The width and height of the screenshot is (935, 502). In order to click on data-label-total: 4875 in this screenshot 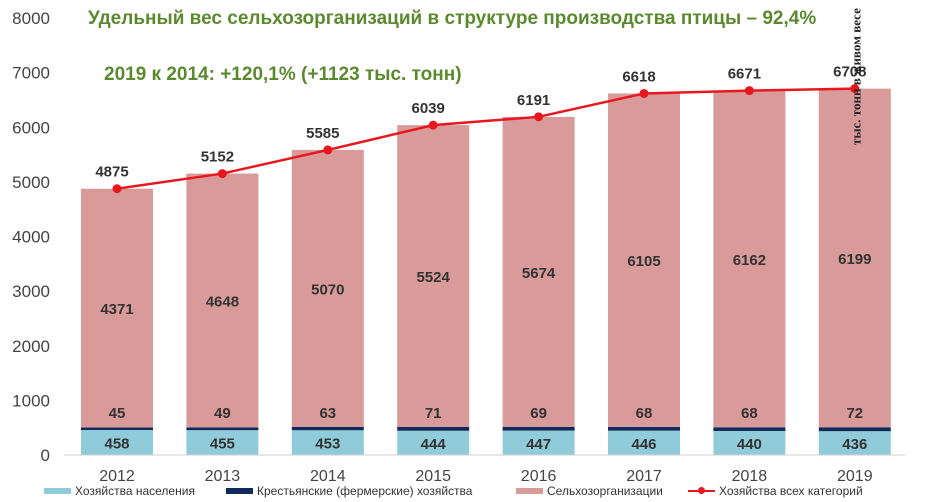, I will do `click(111, 172)`.